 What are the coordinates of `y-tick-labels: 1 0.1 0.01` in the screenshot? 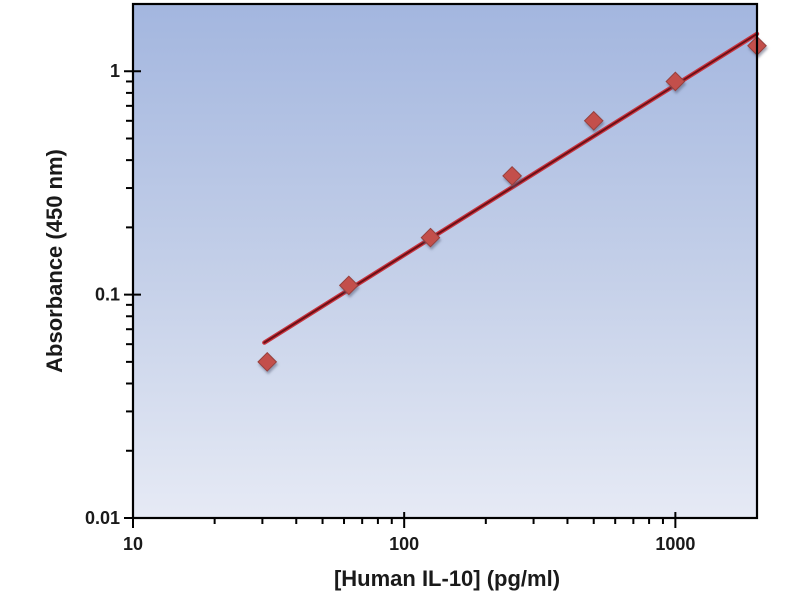 It's located at (102, 294).